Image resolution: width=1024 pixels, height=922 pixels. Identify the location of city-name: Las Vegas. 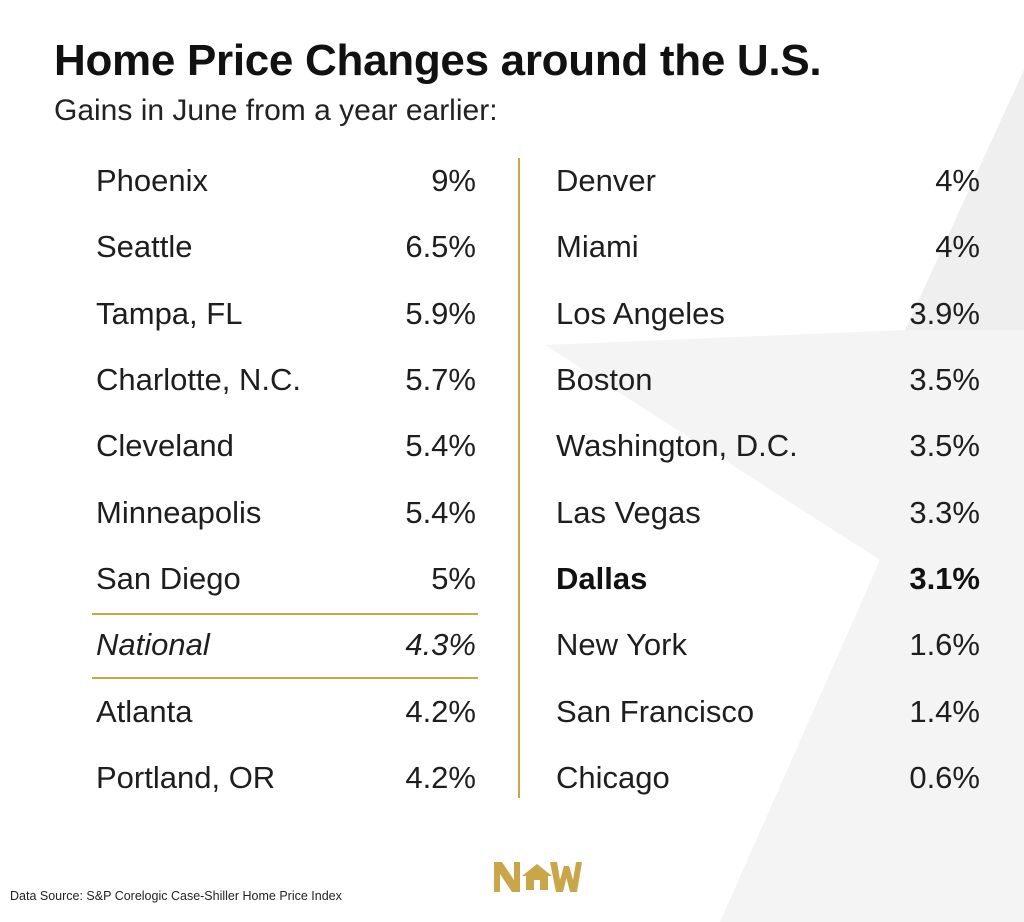
(628, 512).